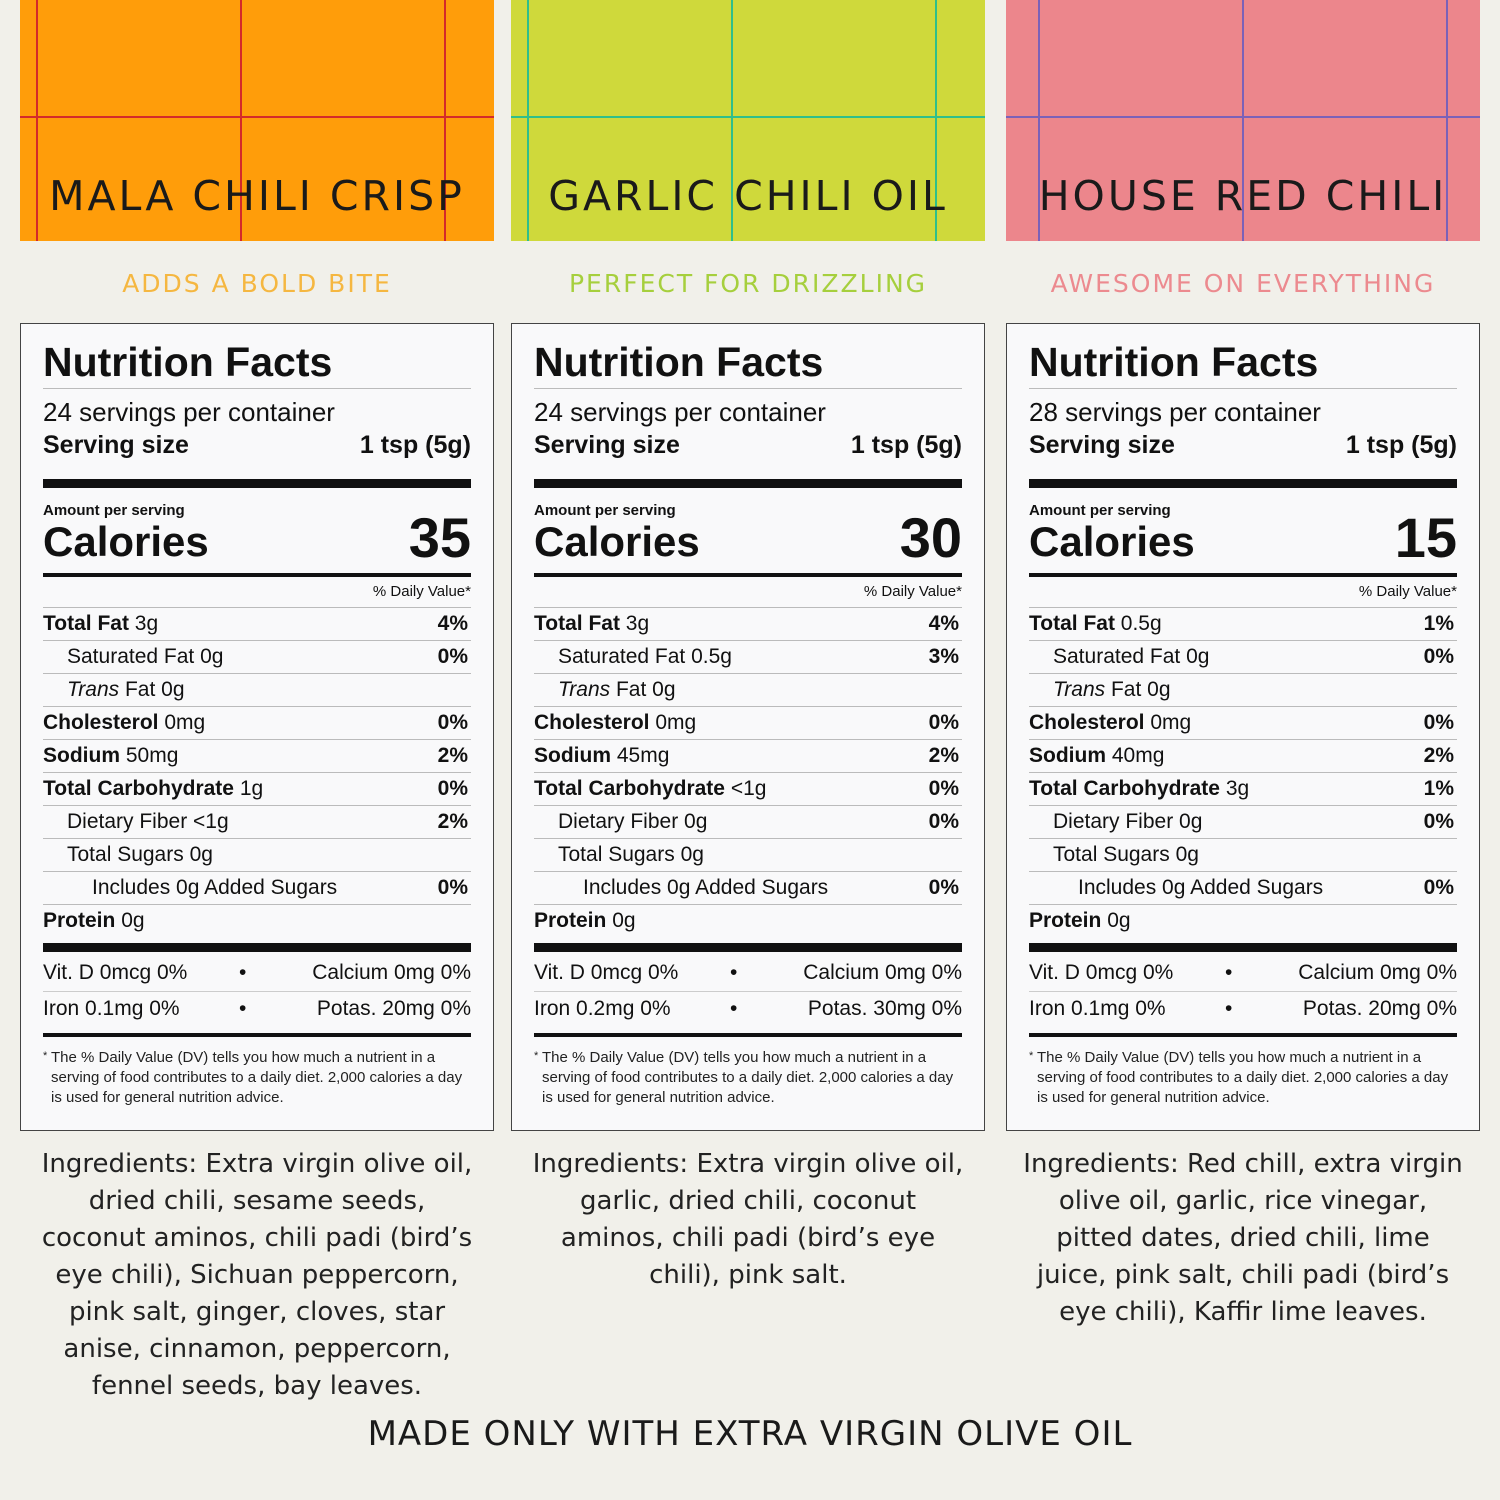 The width and height of the screenshot is (1500, 1500). What do you see at coordinates (1243, 1035) in the screenshot?
I see `medium-divider` at bounding box center [1243, 1035].